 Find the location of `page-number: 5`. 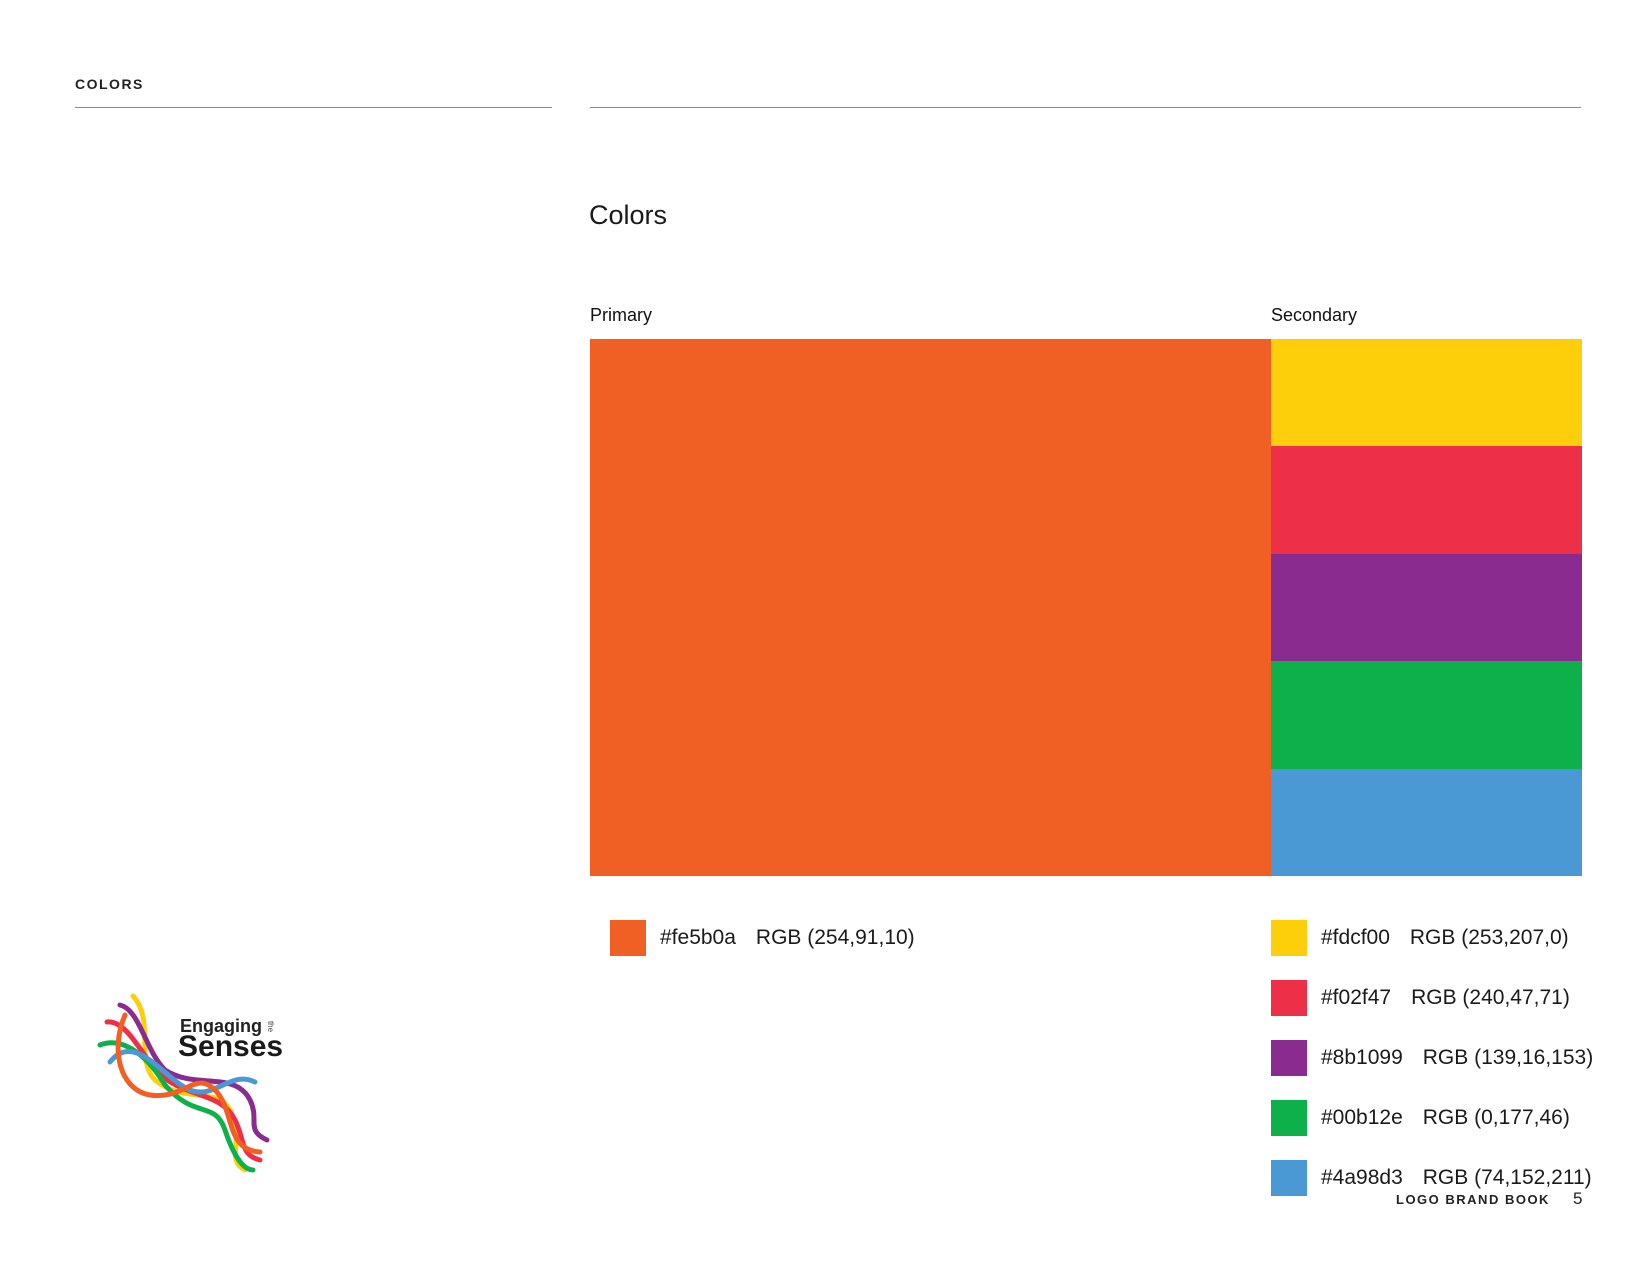

page-number: 5 is located at coordinates (1578, 1198).